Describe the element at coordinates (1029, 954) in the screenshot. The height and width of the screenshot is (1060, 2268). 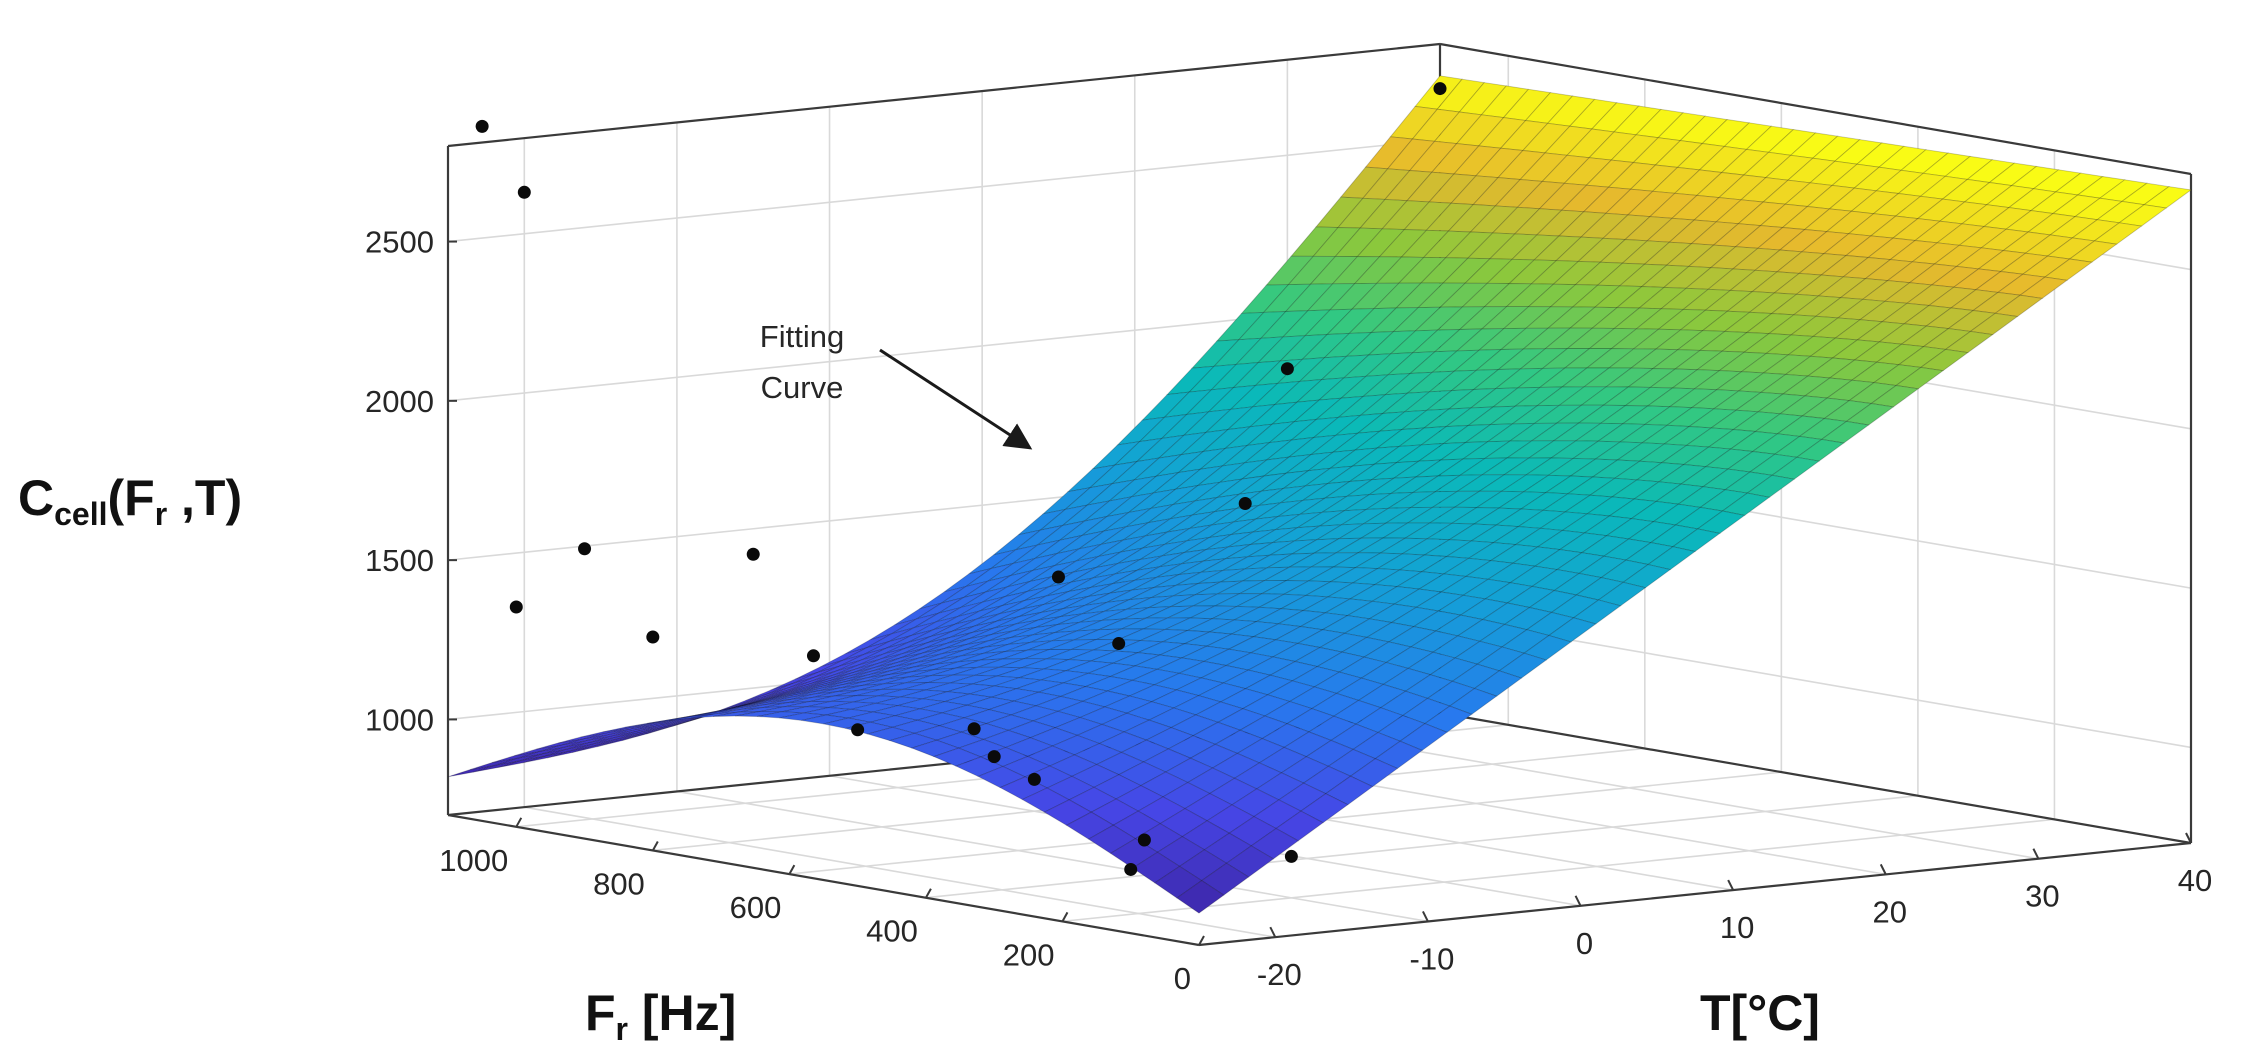
I see `x-tick-label: 200` at that location.